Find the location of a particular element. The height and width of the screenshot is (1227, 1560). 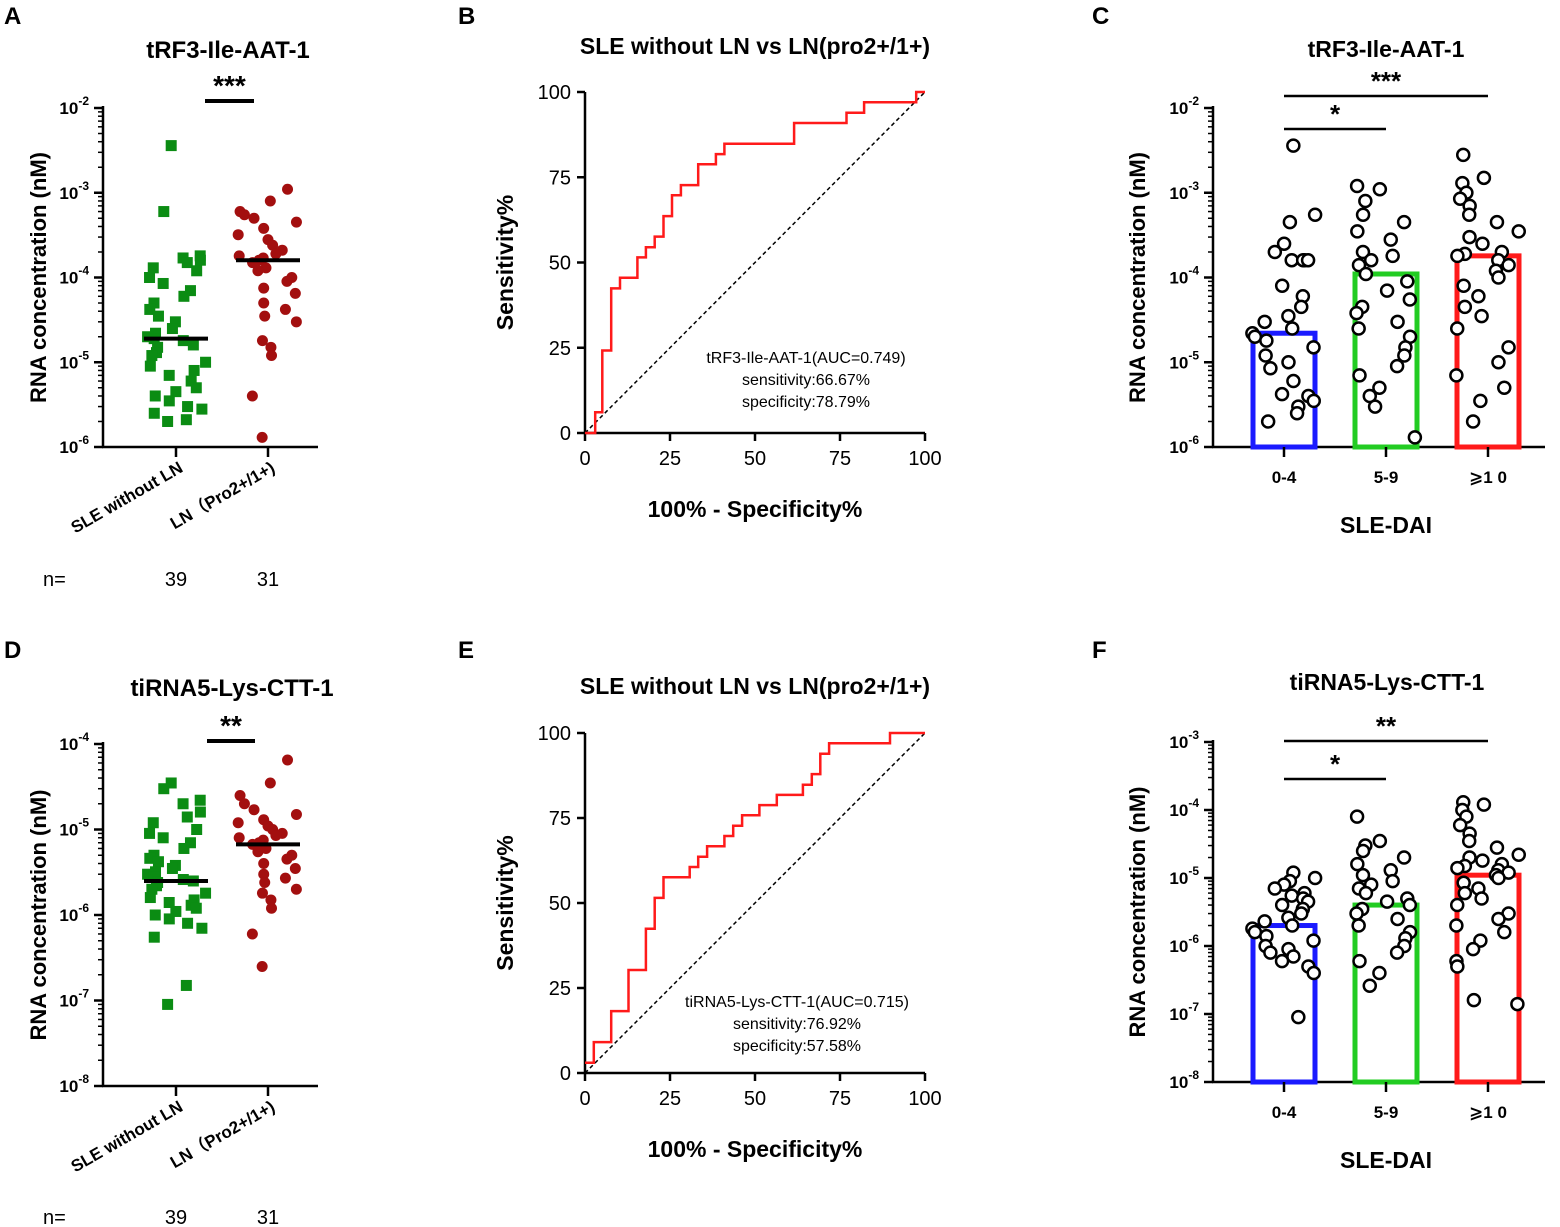

chart-title: tRF3-Ile-AAT-1 is located at coordinates (228, 50).